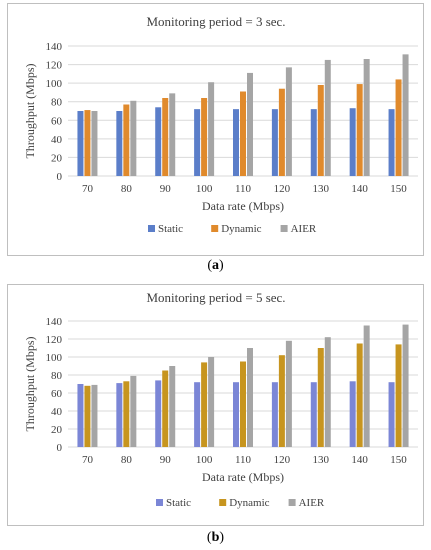 The width and height of the screenshot is (431, 550). Describe the element at coordinates (54, 322) in the screenshot. I see `chart-b-y-tick-label-140: 140` at that location.